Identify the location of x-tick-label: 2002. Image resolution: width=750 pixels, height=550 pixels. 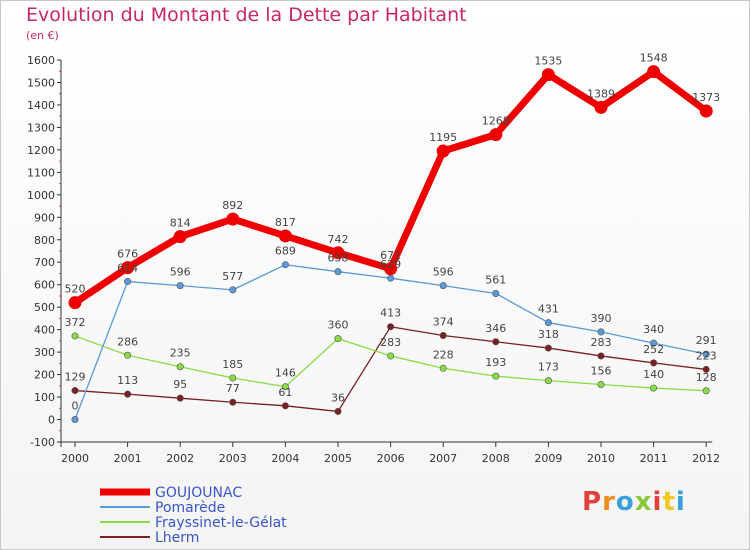
(180, 458).